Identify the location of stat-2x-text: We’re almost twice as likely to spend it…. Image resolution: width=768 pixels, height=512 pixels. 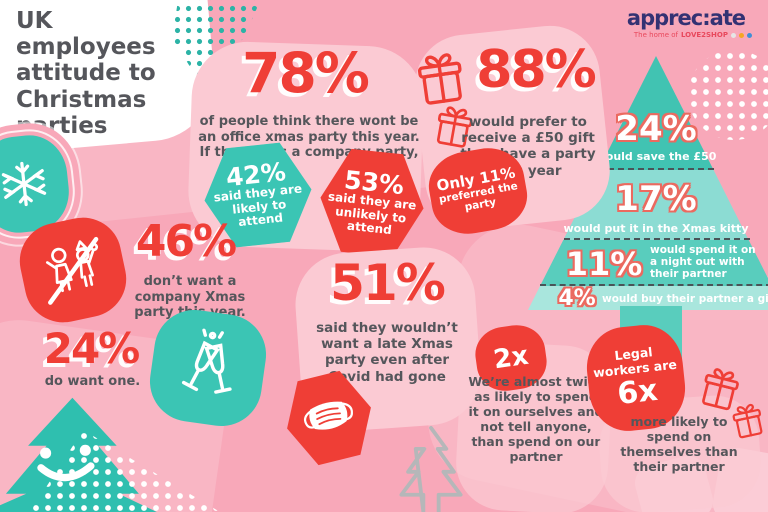
(536, 419).